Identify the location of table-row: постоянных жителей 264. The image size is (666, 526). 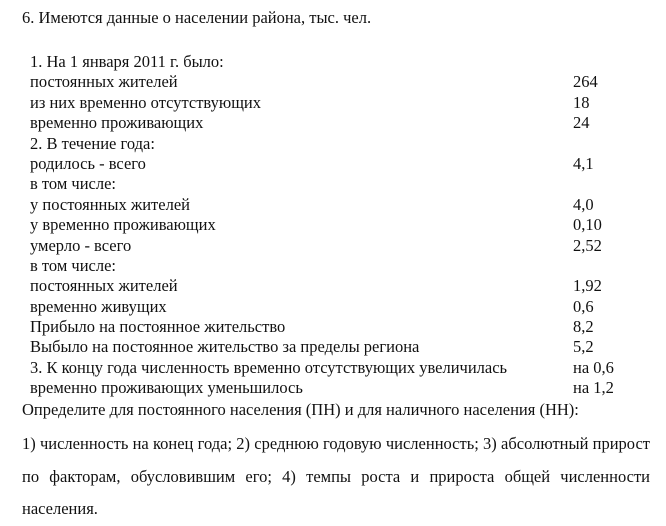
(340, 82).